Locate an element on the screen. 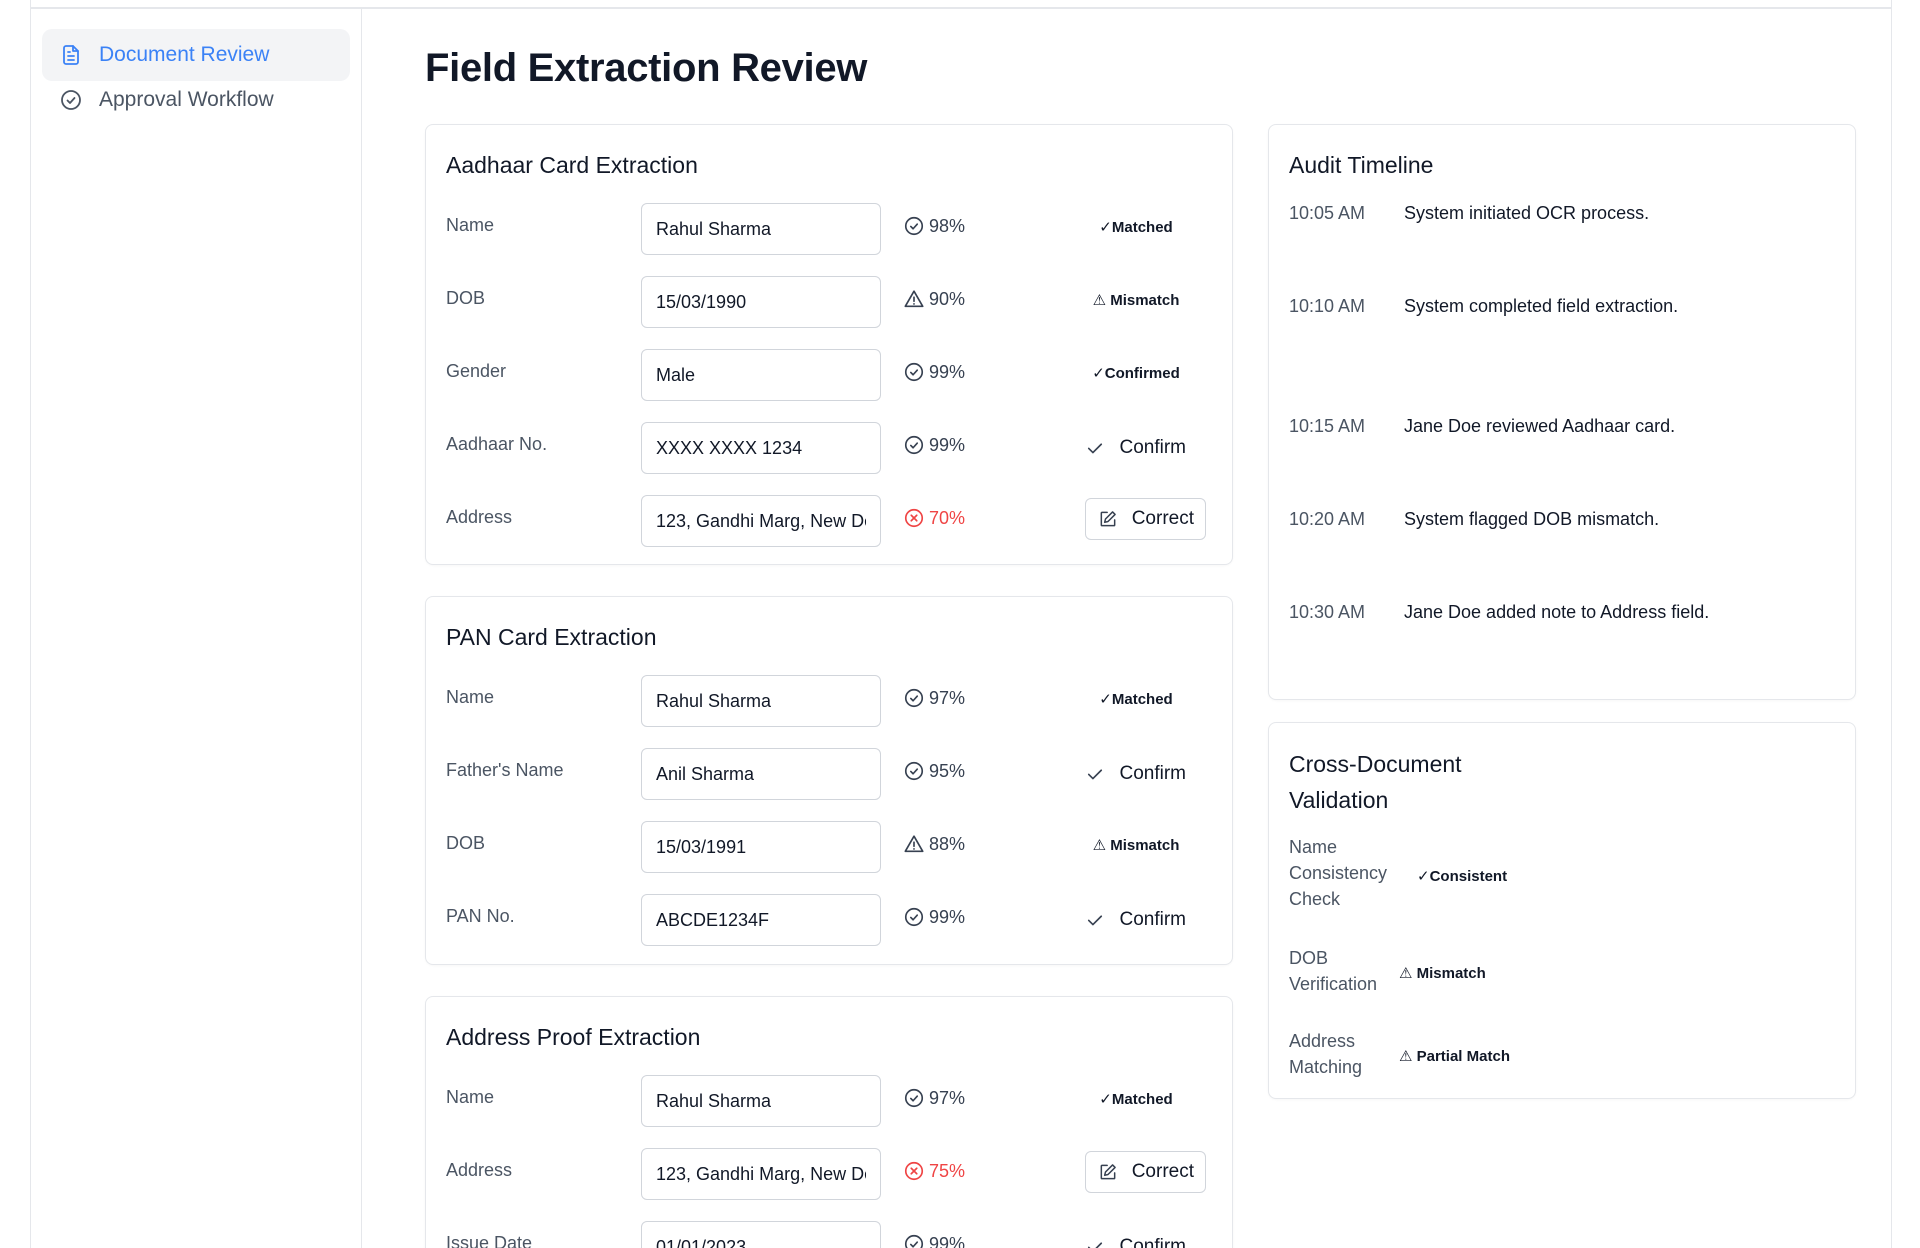 This screenshot has height=1248, width=1920. confidence-score: 90% is located at coordinates (934, 299).